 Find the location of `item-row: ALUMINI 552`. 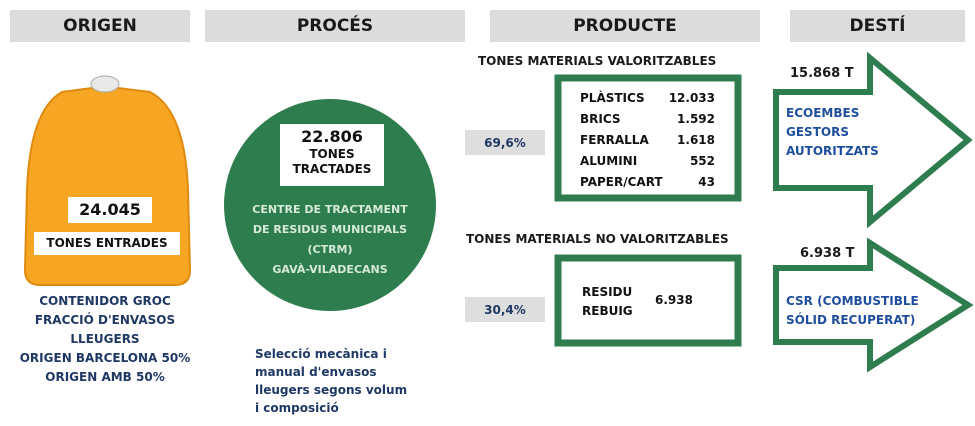

item-row: ALUMINI 552 is located at coordinates (647, 161).